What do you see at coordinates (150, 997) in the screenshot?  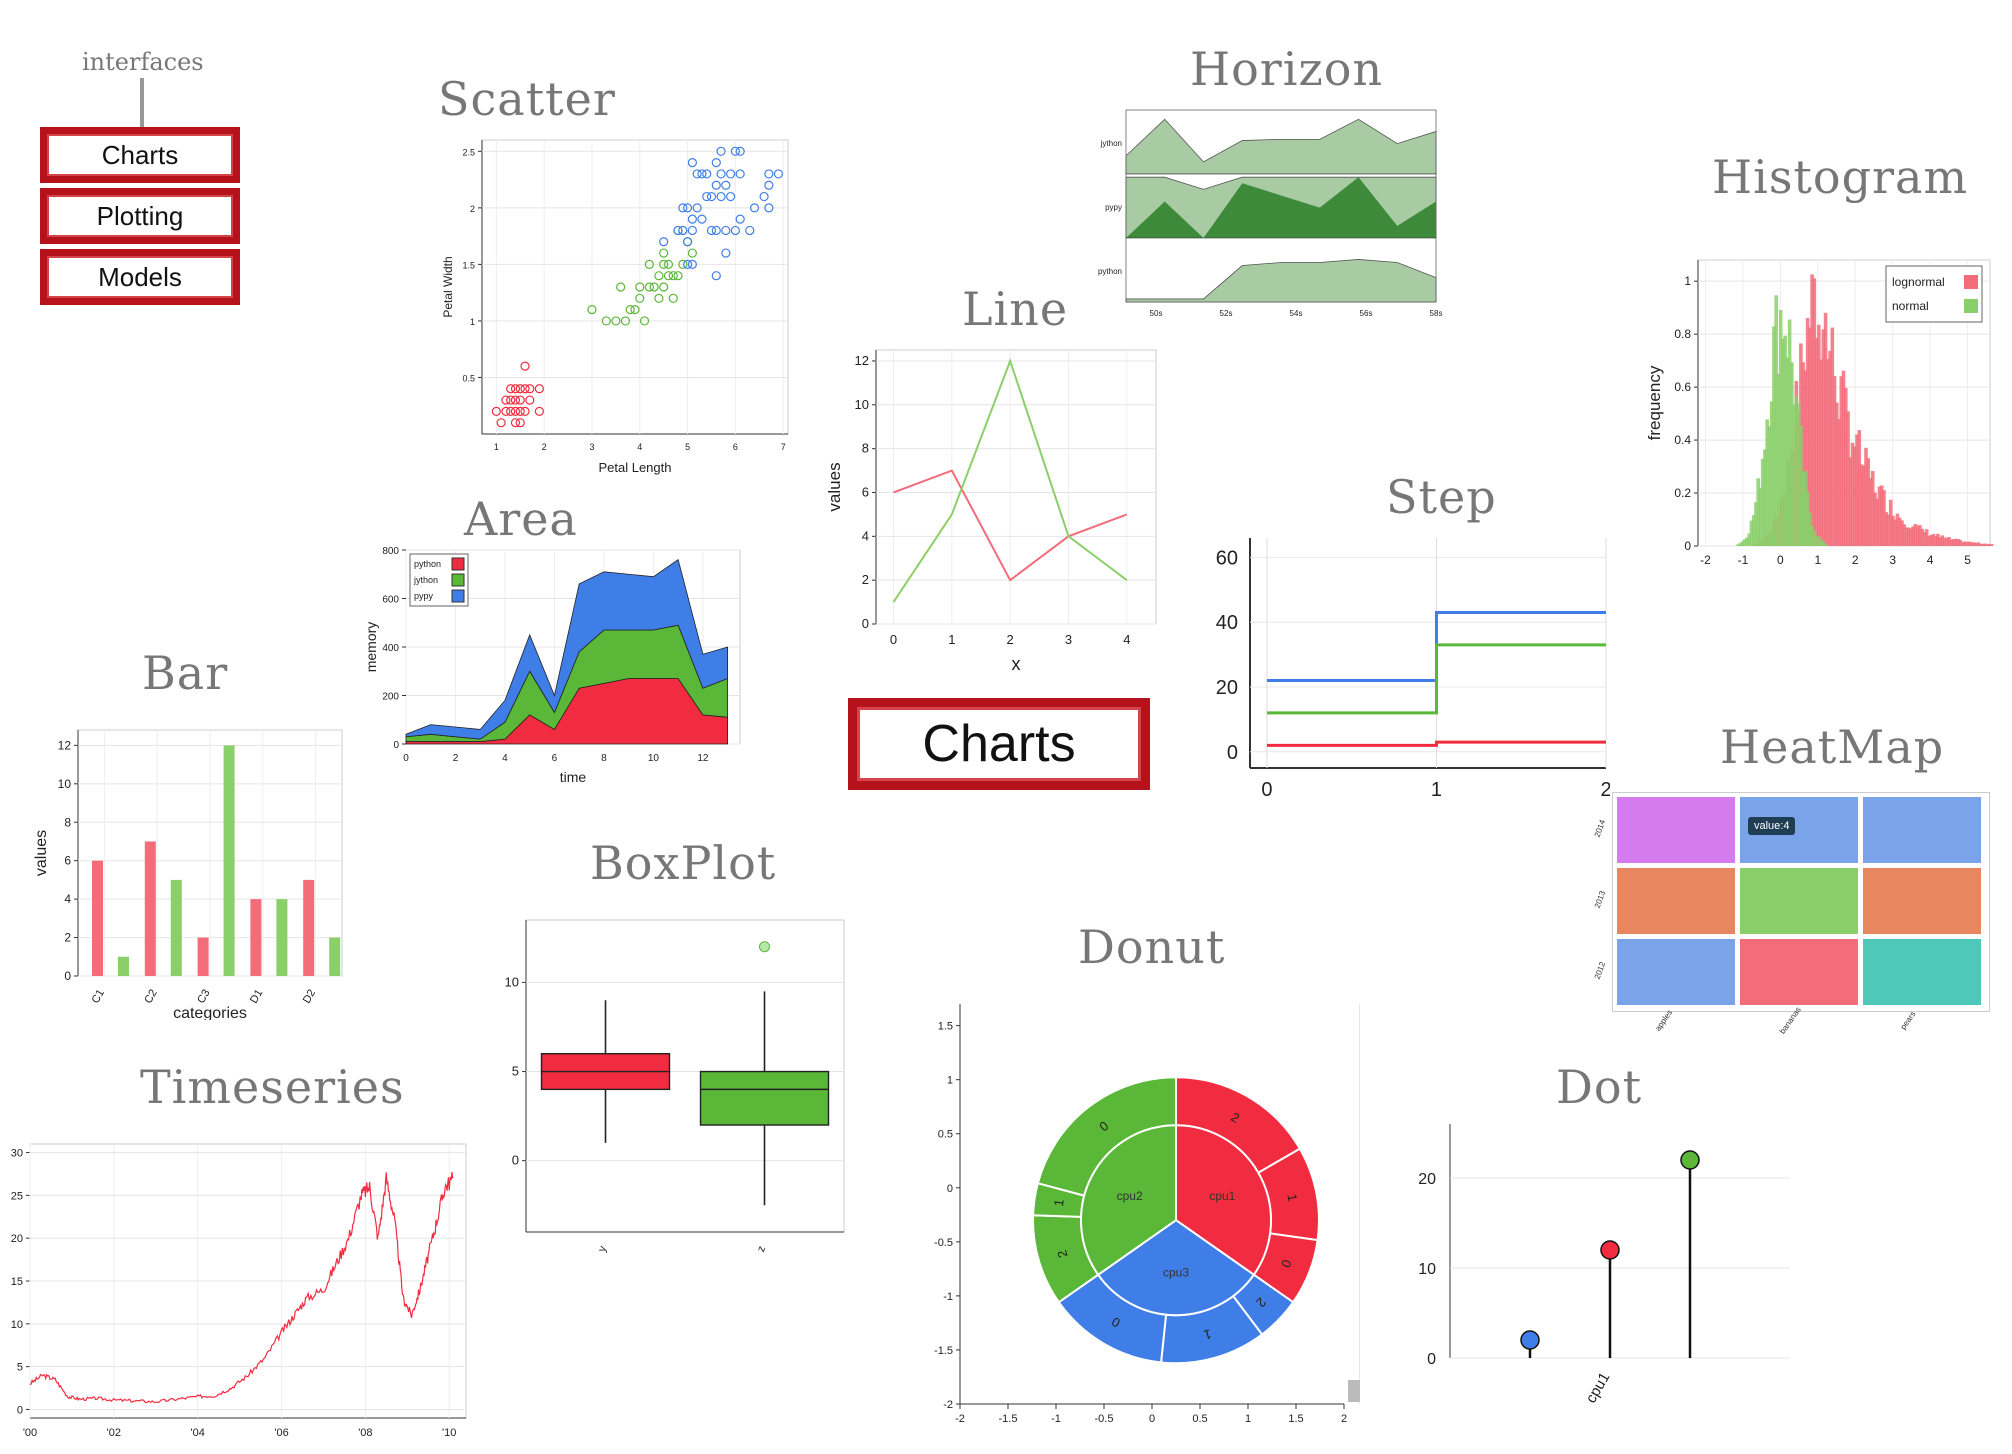 I see `x-tick-label: C2` at bounding box center [150, 997].